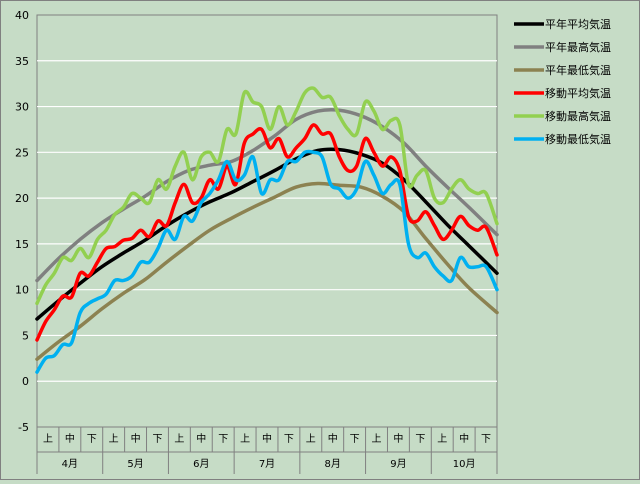 The width and height of the screenshot is (640, 484). What do you see at coordinates (464, 464) in the screenshot?
I see `month-label: 10月` at bounding box center [464, 464].